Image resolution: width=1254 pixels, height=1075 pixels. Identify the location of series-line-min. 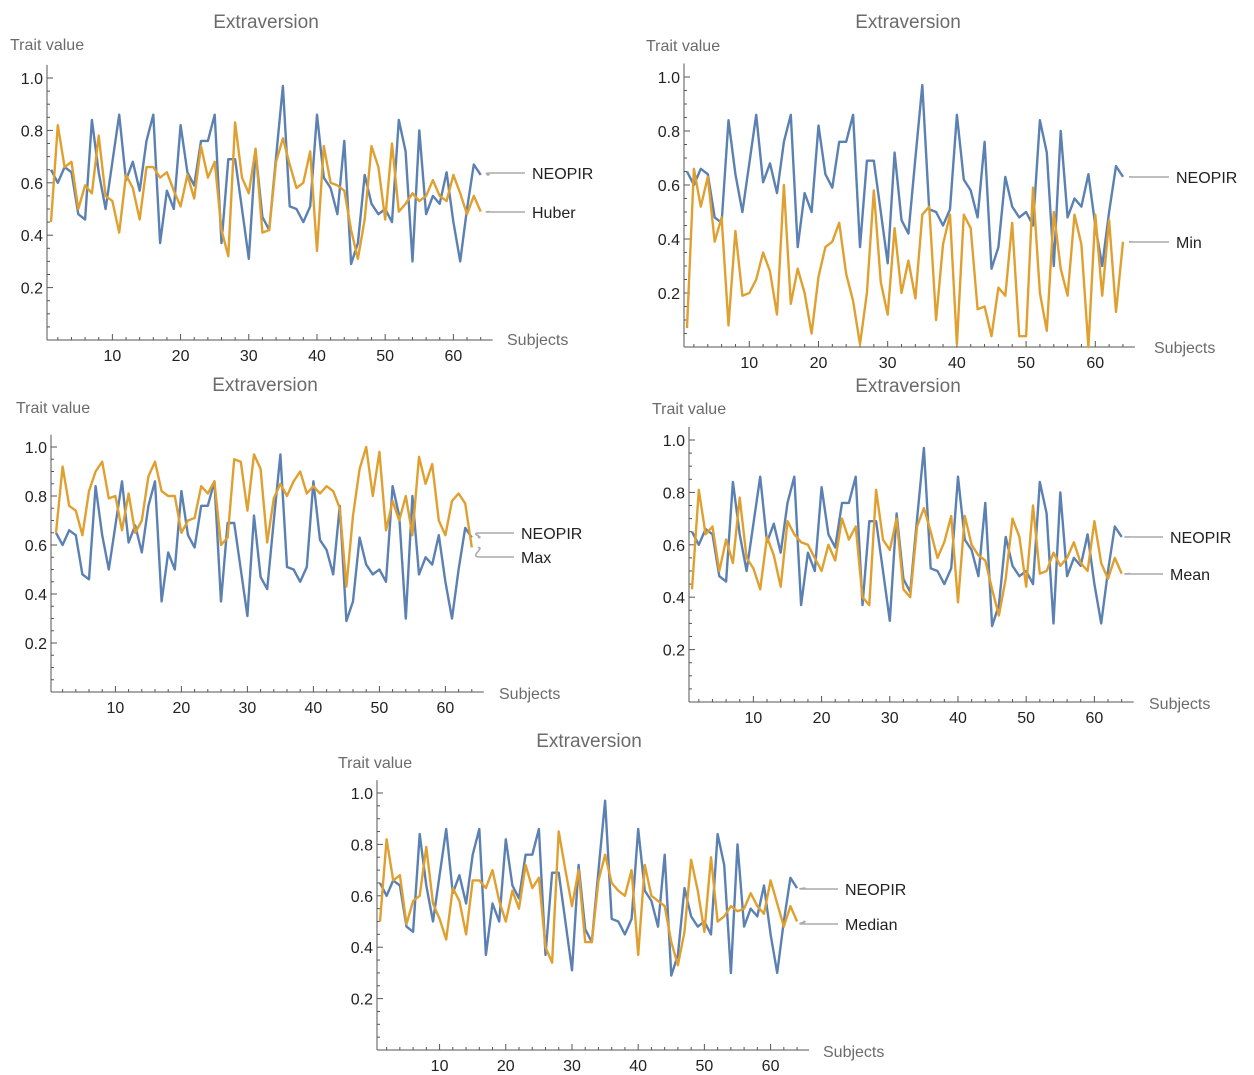
(905, 258).